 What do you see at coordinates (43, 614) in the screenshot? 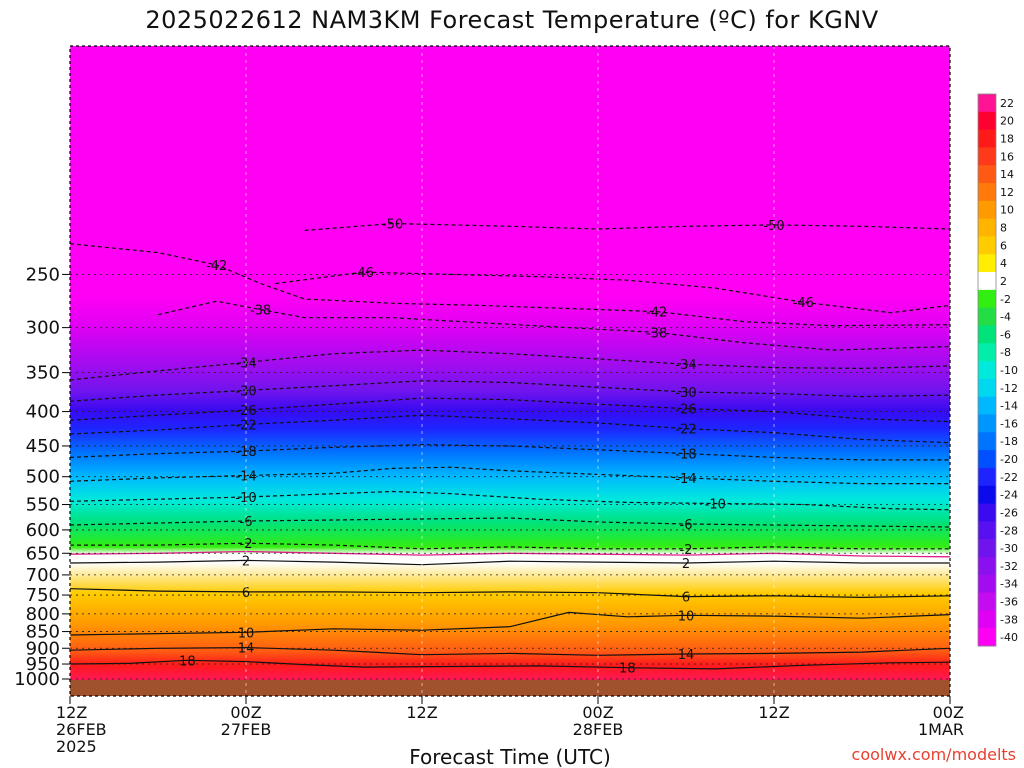
I see `y-tick-label: 800` at bounding box center [43, 614].